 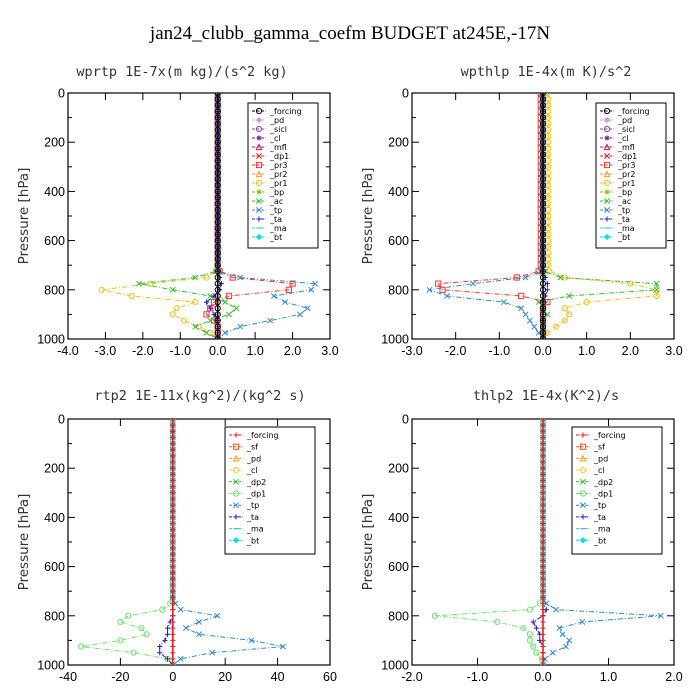 I want to click on legend-label: _tp, so click(x=275, y=210).